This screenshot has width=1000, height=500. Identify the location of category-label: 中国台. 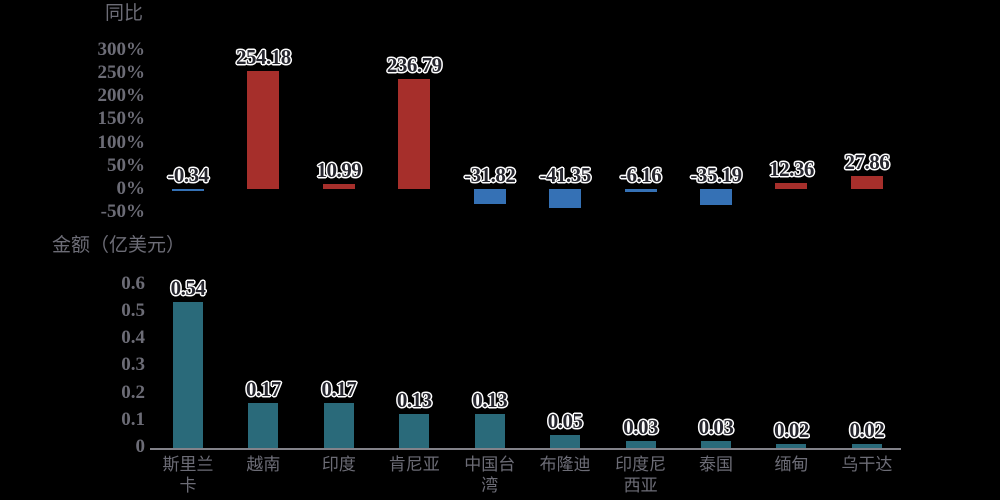
(490, 464).